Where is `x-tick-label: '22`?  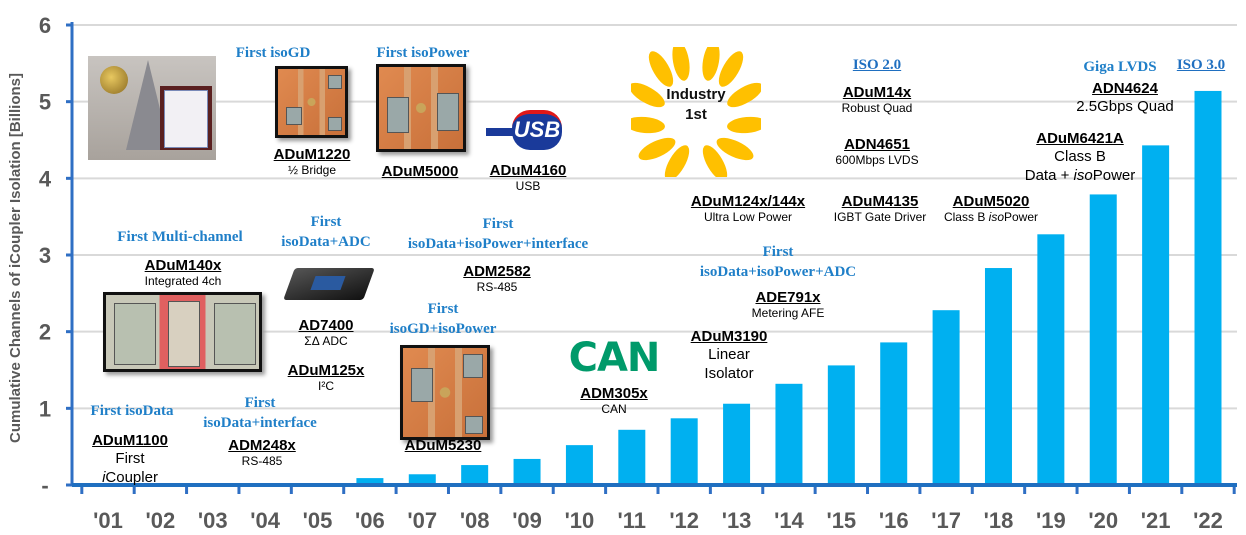
x-tick-label: '22 is located at coordinates (1208, 520).